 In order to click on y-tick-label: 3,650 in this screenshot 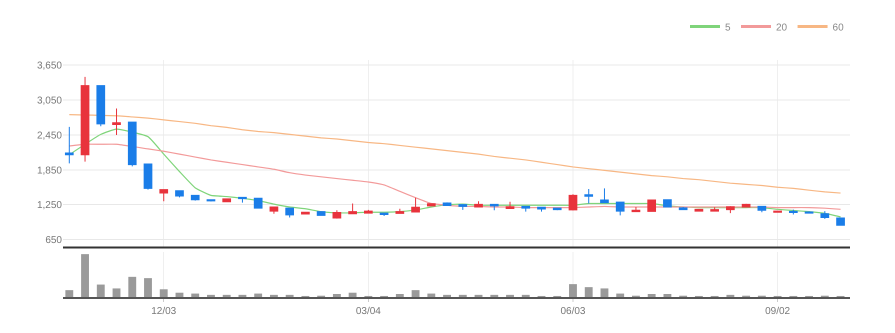, I will do `click(49, 66)`.